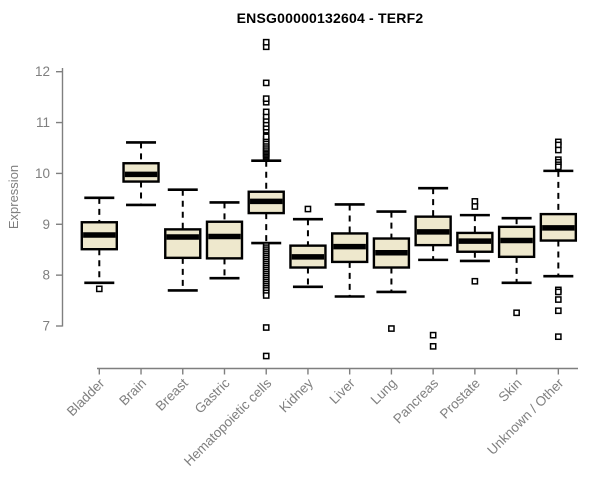 The image size is (600, 500). Describe the element at coordinates (330, 18) in the screenshot. I see `chart-title: ENSG00000132604 - TERF2` at that location.